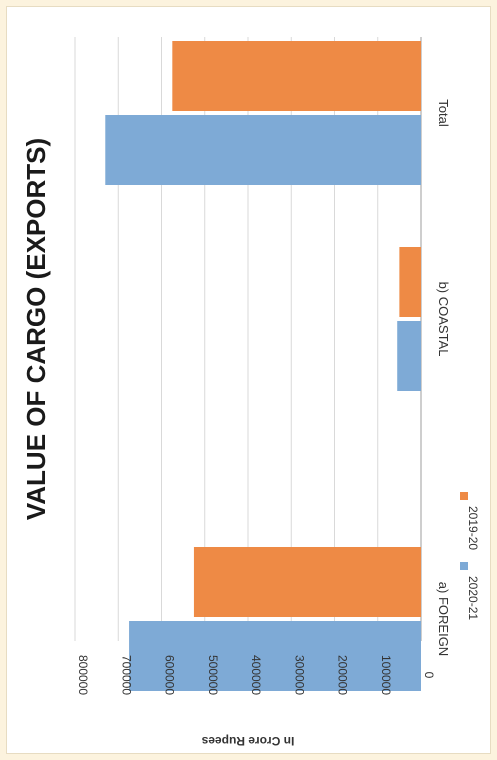 This screenshot has height=760, width=497. Describe the element at coordinates (170, 675) in the screenshot. I see `value-tick-label: 600000` at that location.